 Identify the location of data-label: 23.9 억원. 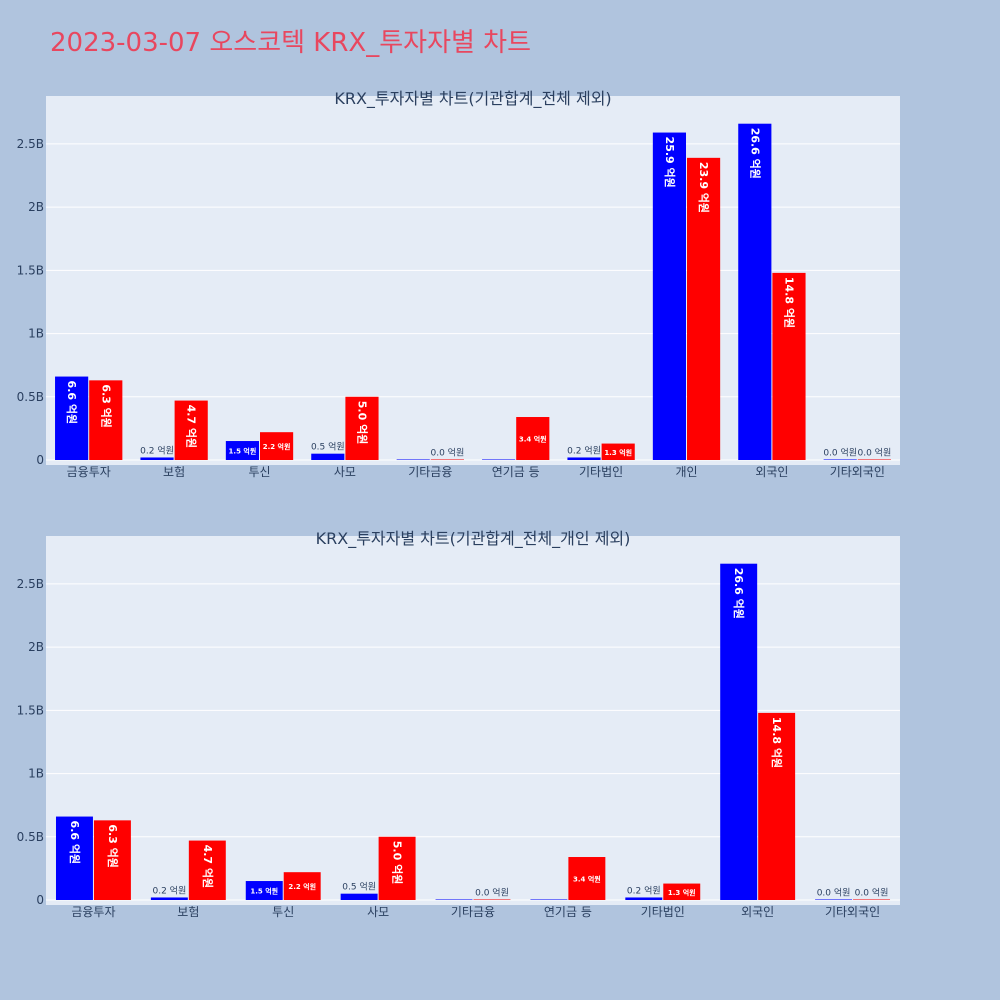
(704, 187).